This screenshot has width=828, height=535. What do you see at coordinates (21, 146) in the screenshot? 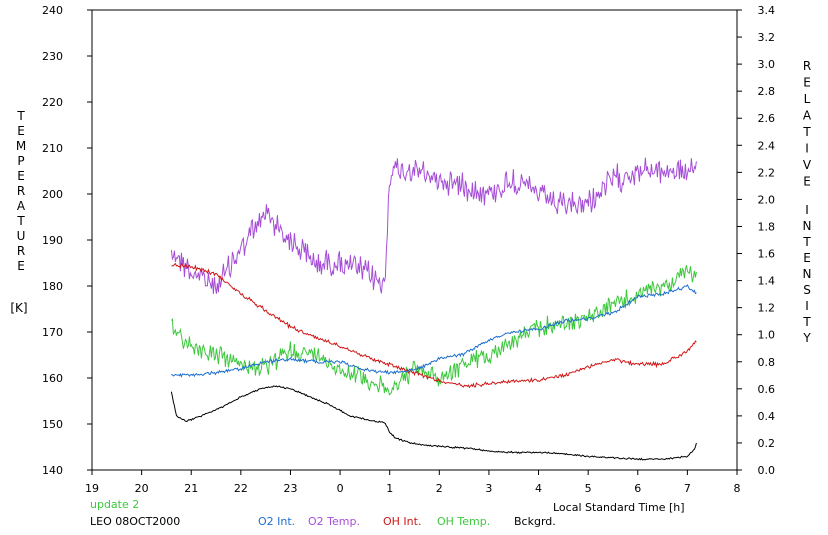
I see `left-axis-title-letter: M` at bounding box center [21, 146].